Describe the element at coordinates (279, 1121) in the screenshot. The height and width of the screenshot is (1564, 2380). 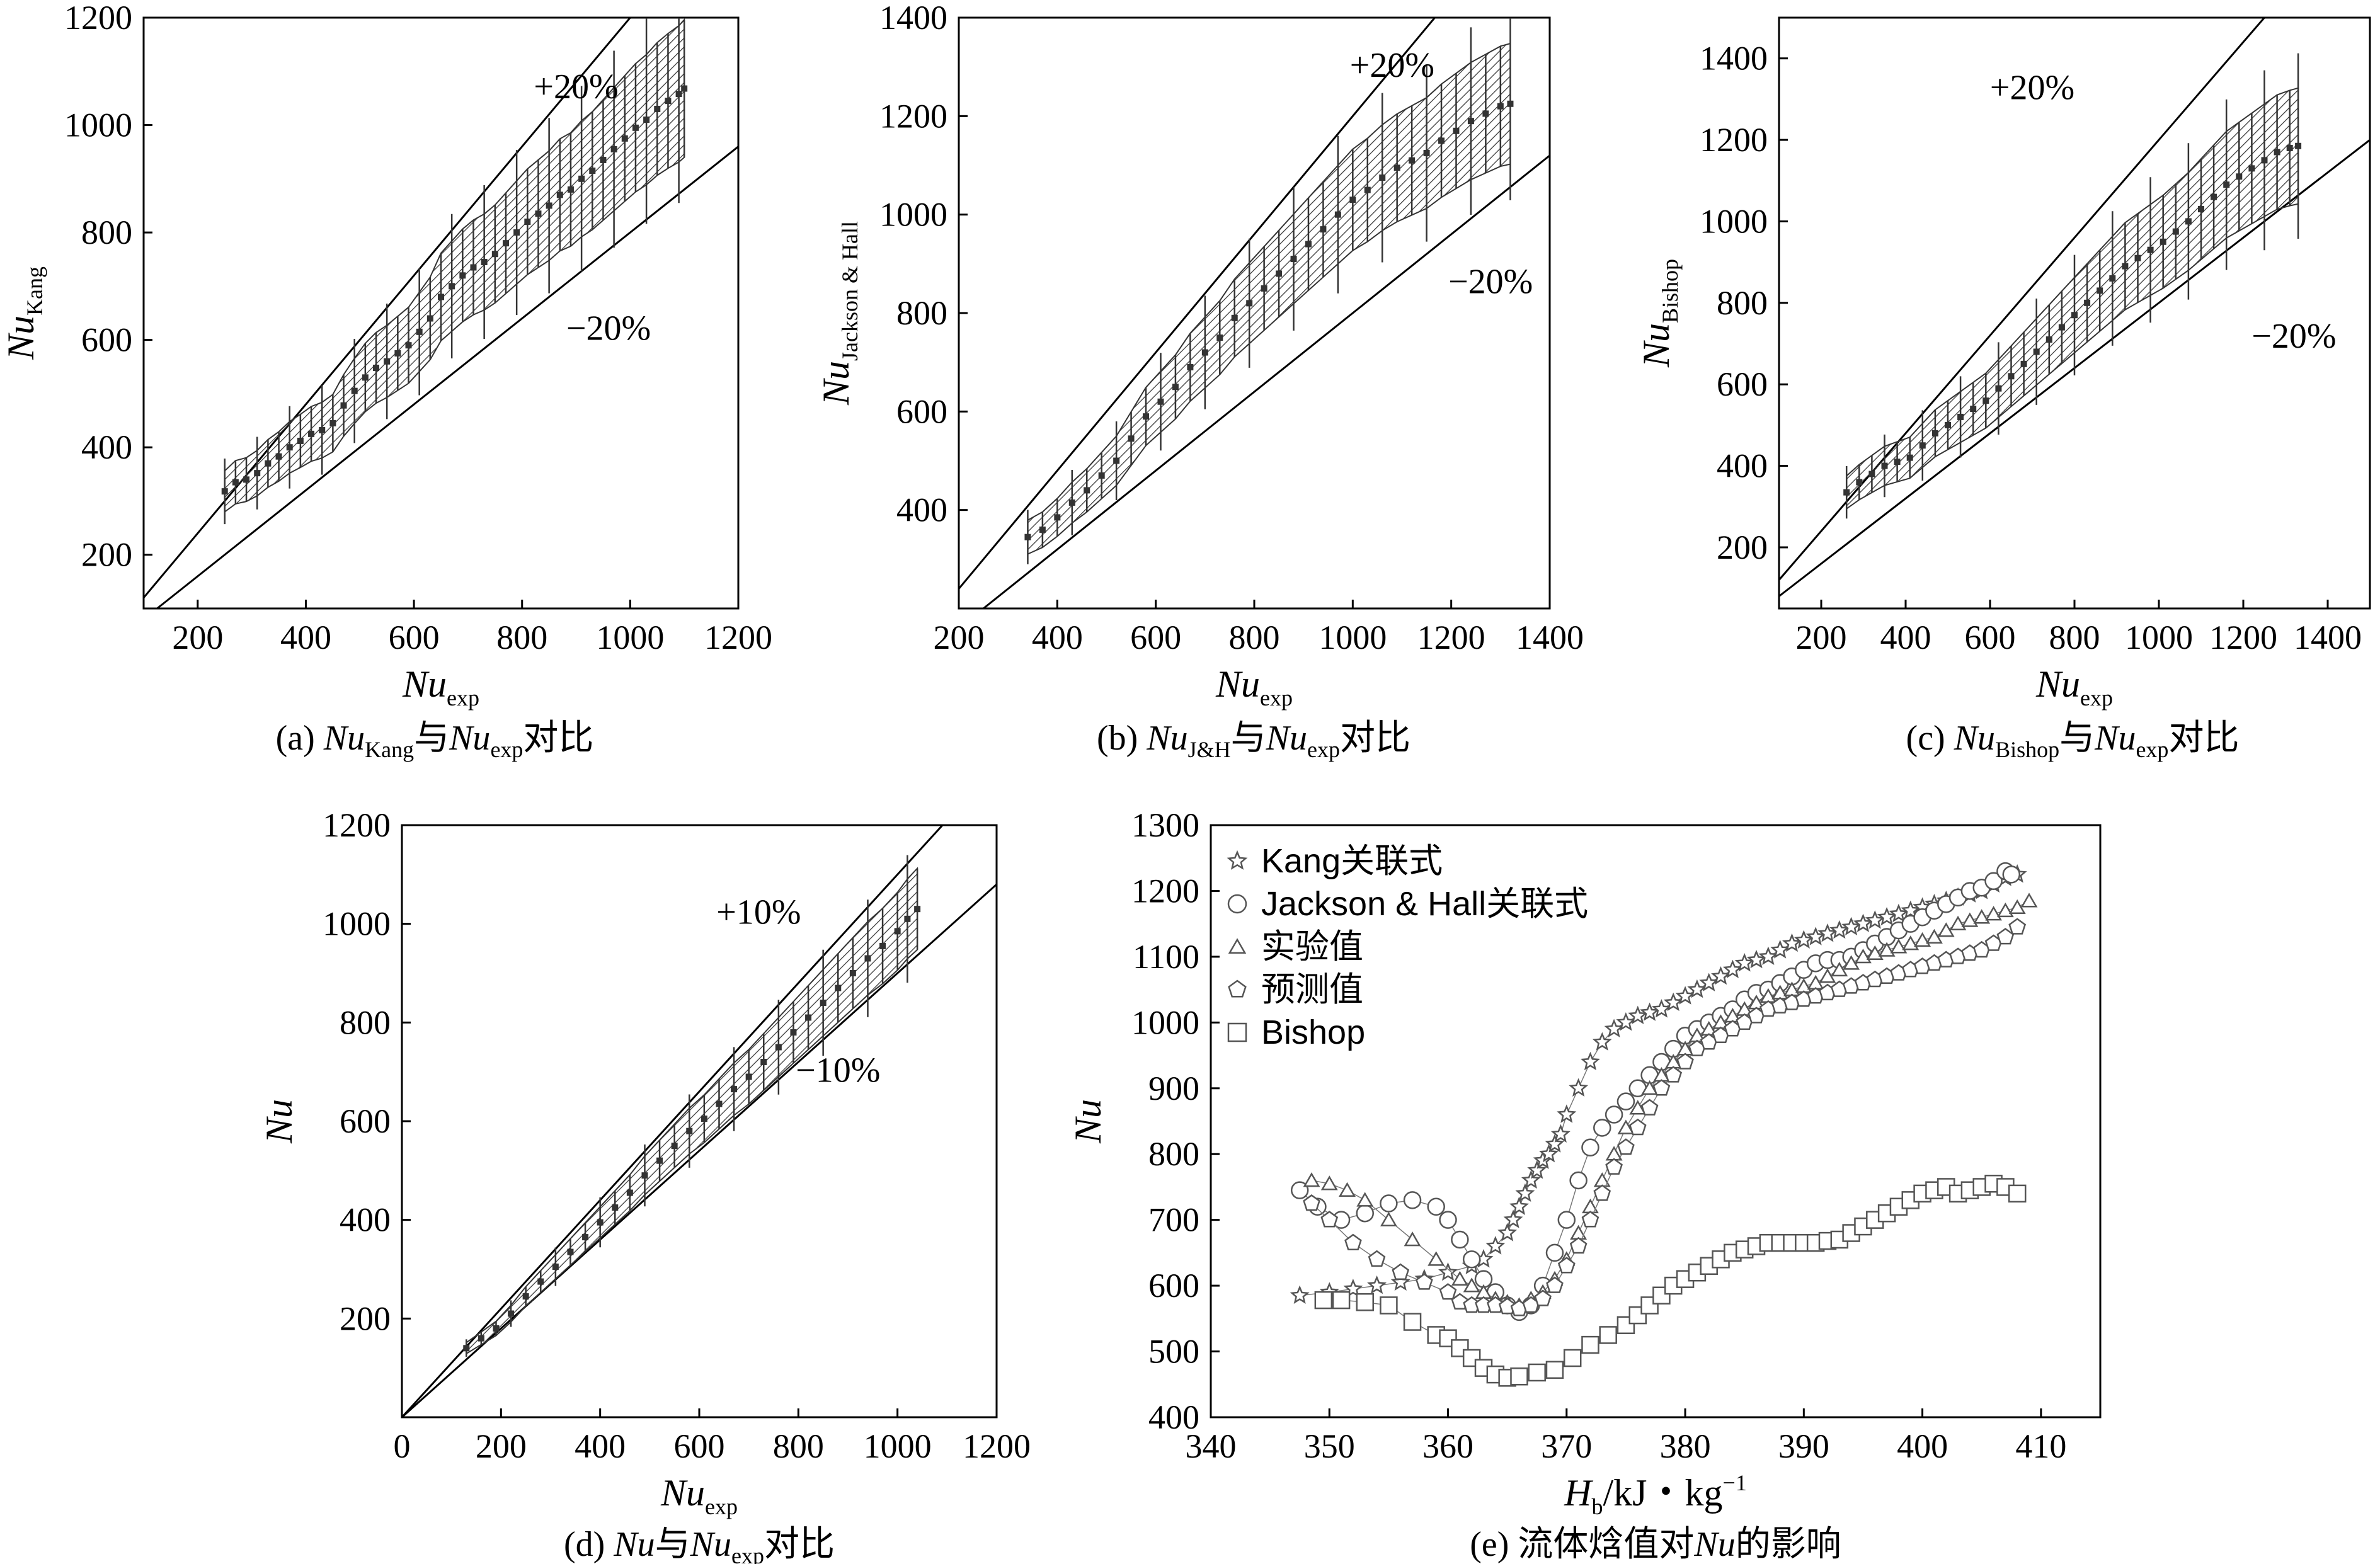
I see `y-axis-label: Nu` at that location.